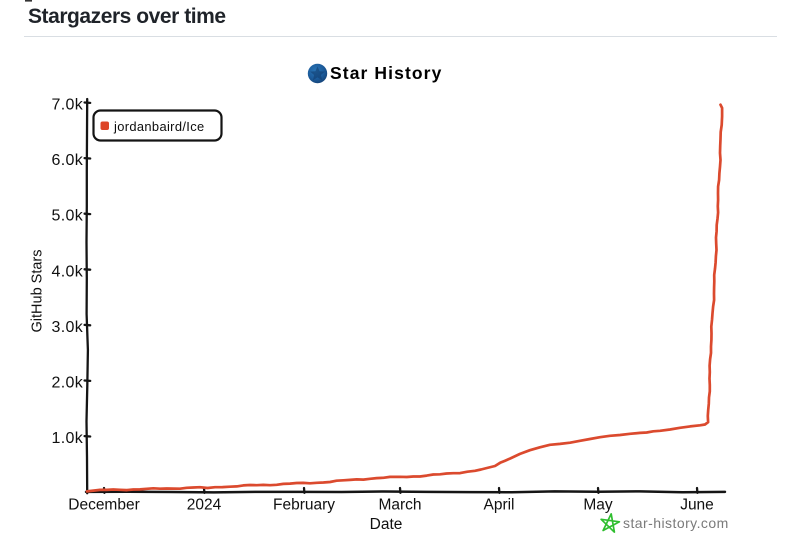  I want to click on svg-text: 4.0k, so click(68, 271).